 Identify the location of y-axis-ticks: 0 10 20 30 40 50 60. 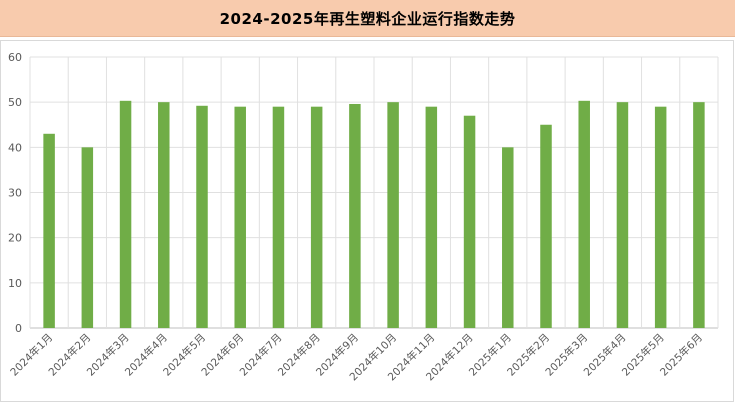
(15, 193).